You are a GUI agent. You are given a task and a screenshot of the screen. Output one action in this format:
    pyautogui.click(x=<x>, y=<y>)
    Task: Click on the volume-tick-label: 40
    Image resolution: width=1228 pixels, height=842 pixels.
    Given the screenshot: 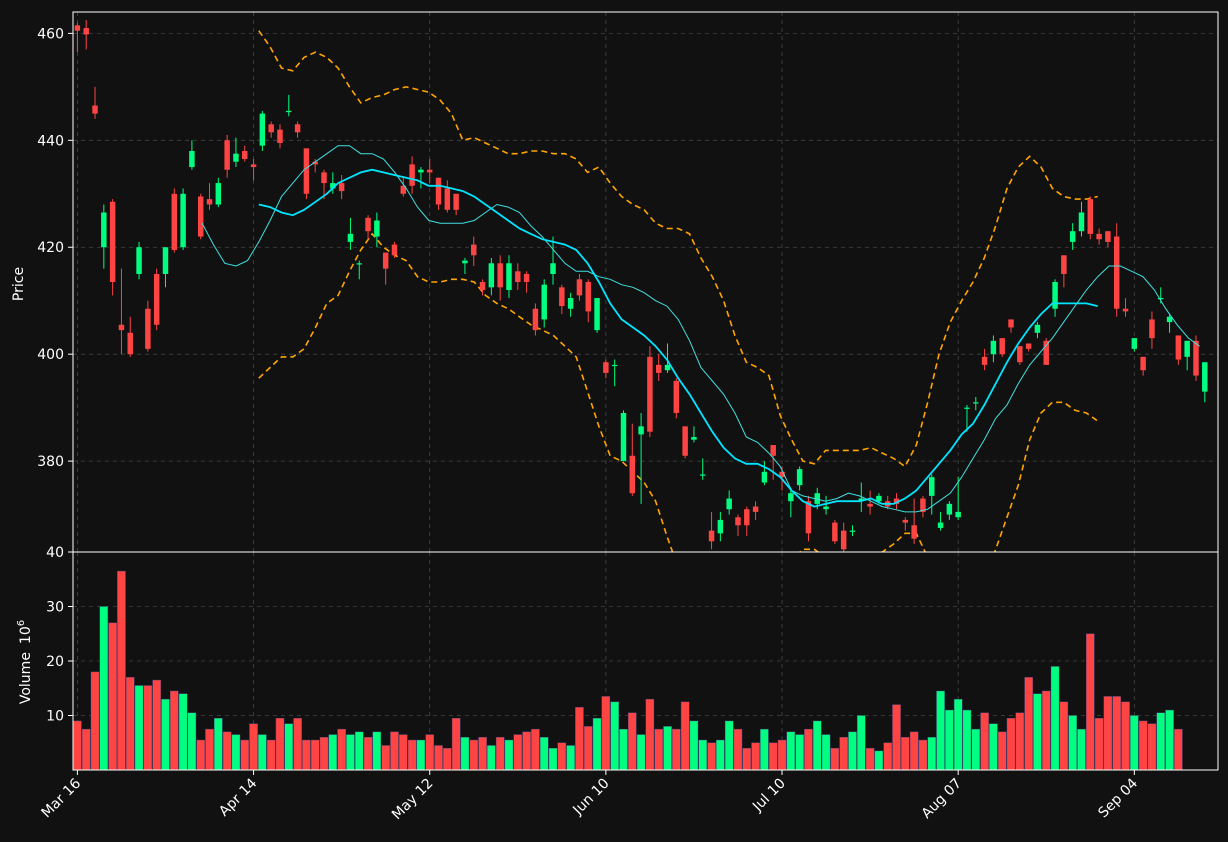 What is the action you would take?
    pyautogui.click(x=55, y=553)
    